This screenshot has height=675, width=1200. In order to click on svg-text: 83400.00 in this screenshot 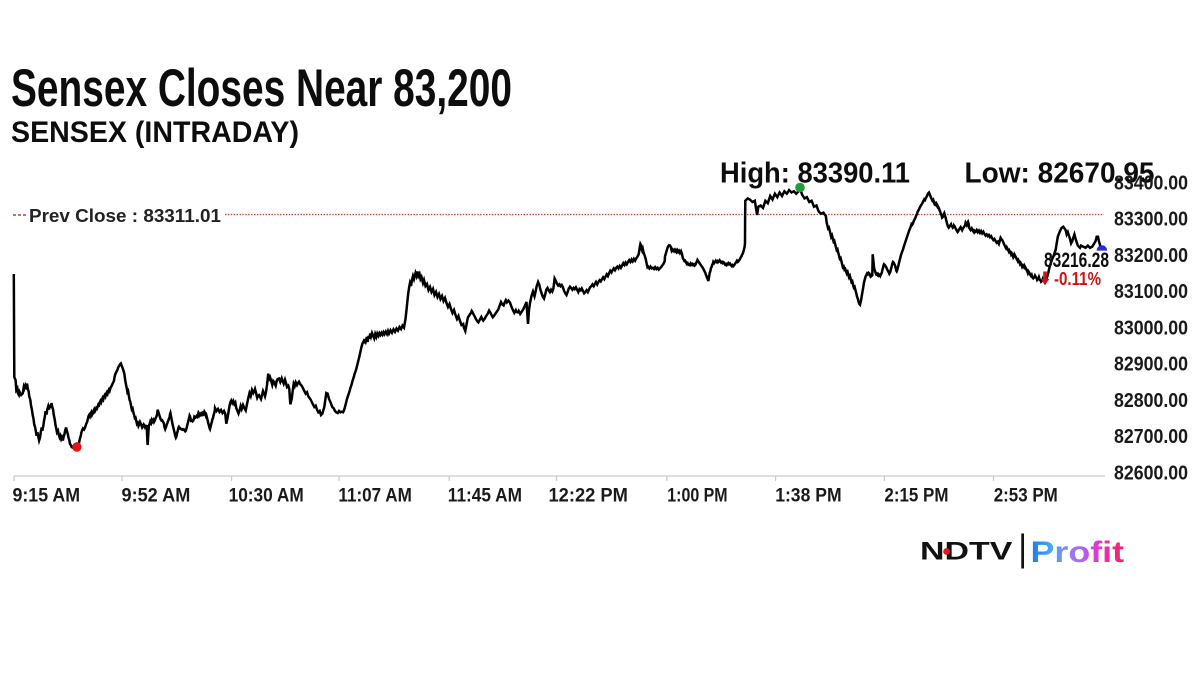, I will do `click(1151, 182)`.